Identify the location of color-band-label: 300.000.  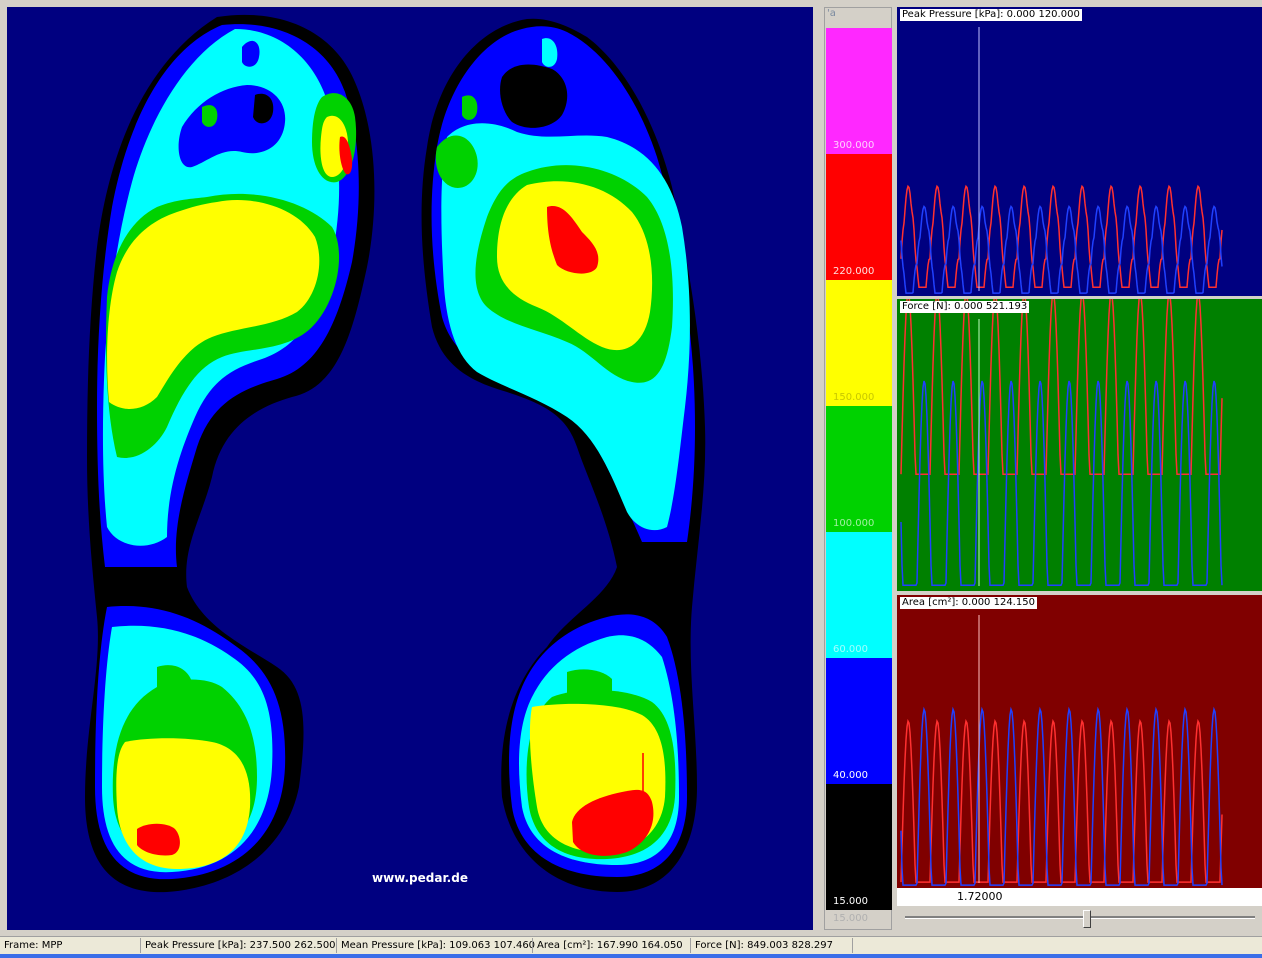
(854, 145).